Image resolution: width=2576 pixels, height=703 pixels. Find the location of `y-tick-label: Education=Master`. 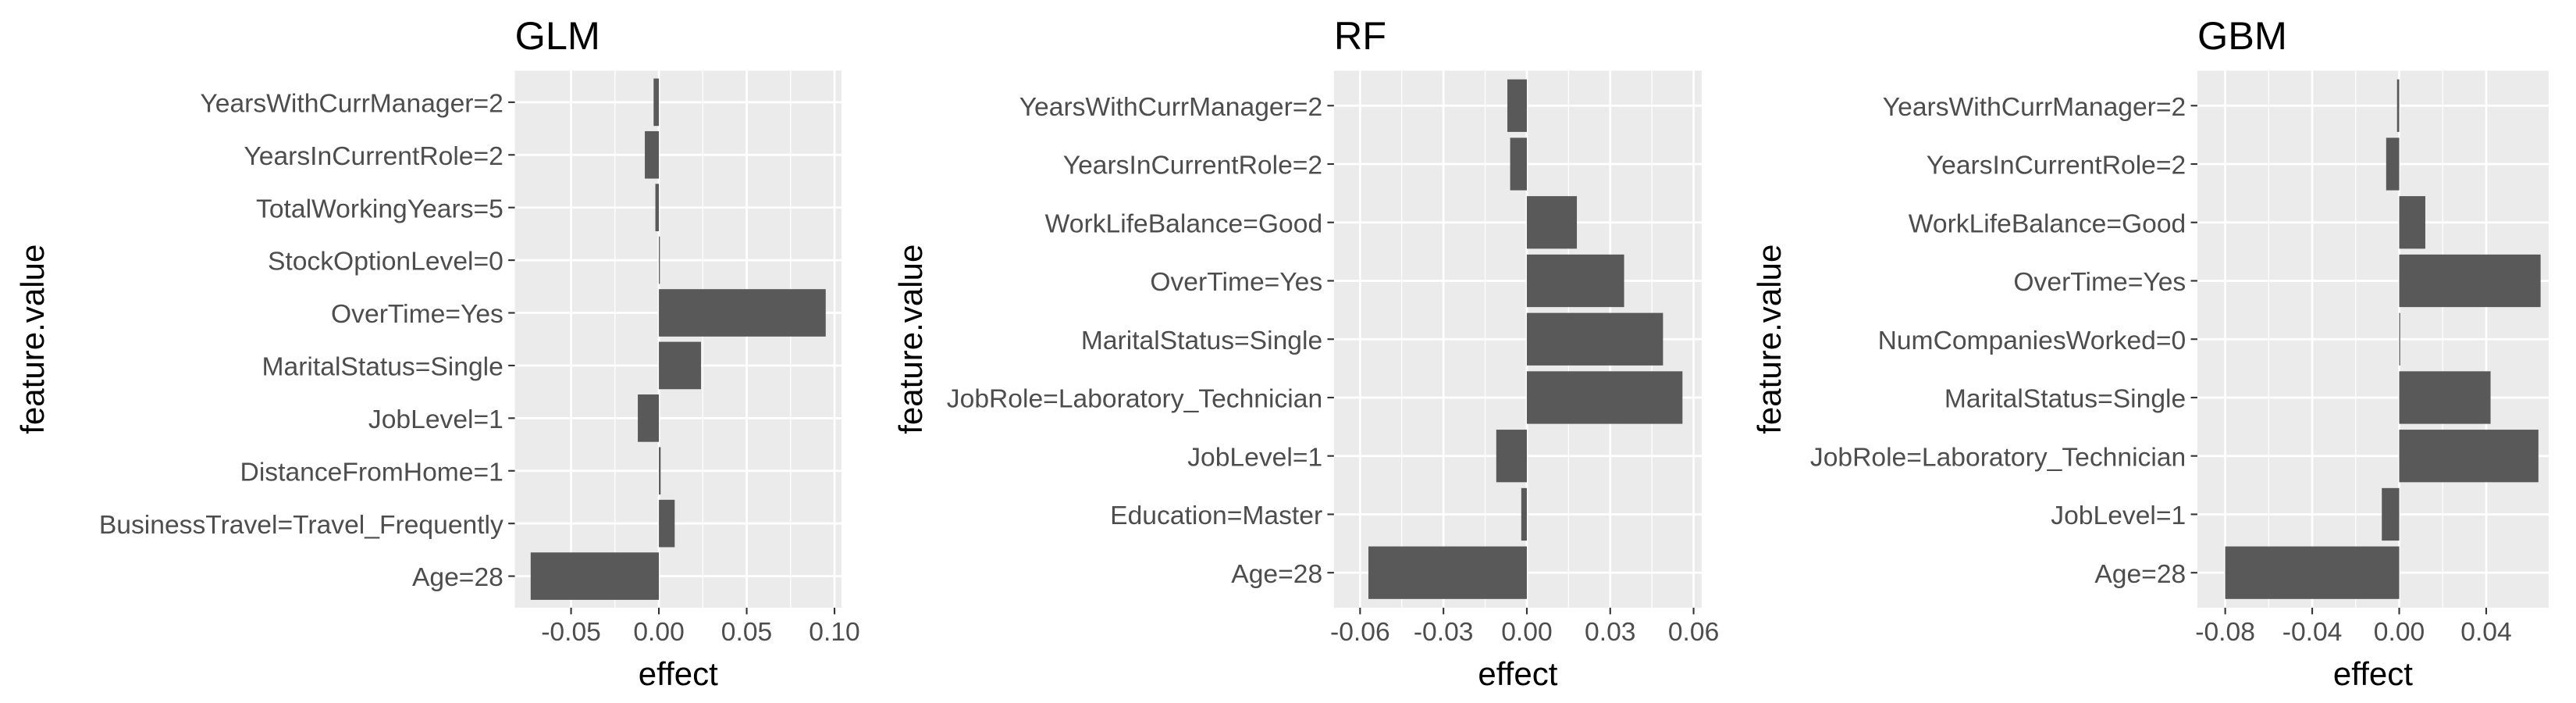

y-tick-label: Education=Master is located at coordinates (1216, 515).